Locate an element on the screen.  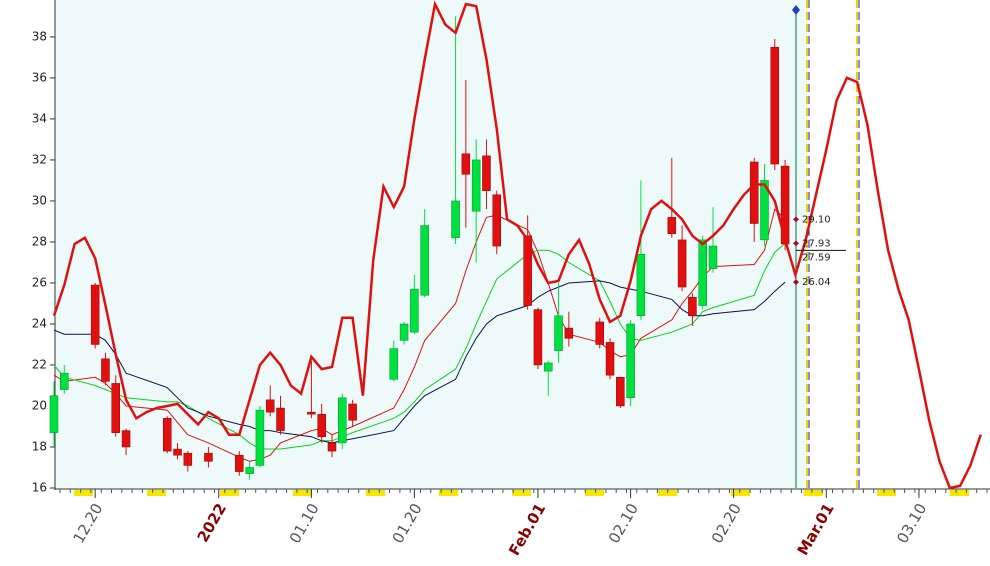
x-tick-label: 01.20 is located at coordinates (407, 523).